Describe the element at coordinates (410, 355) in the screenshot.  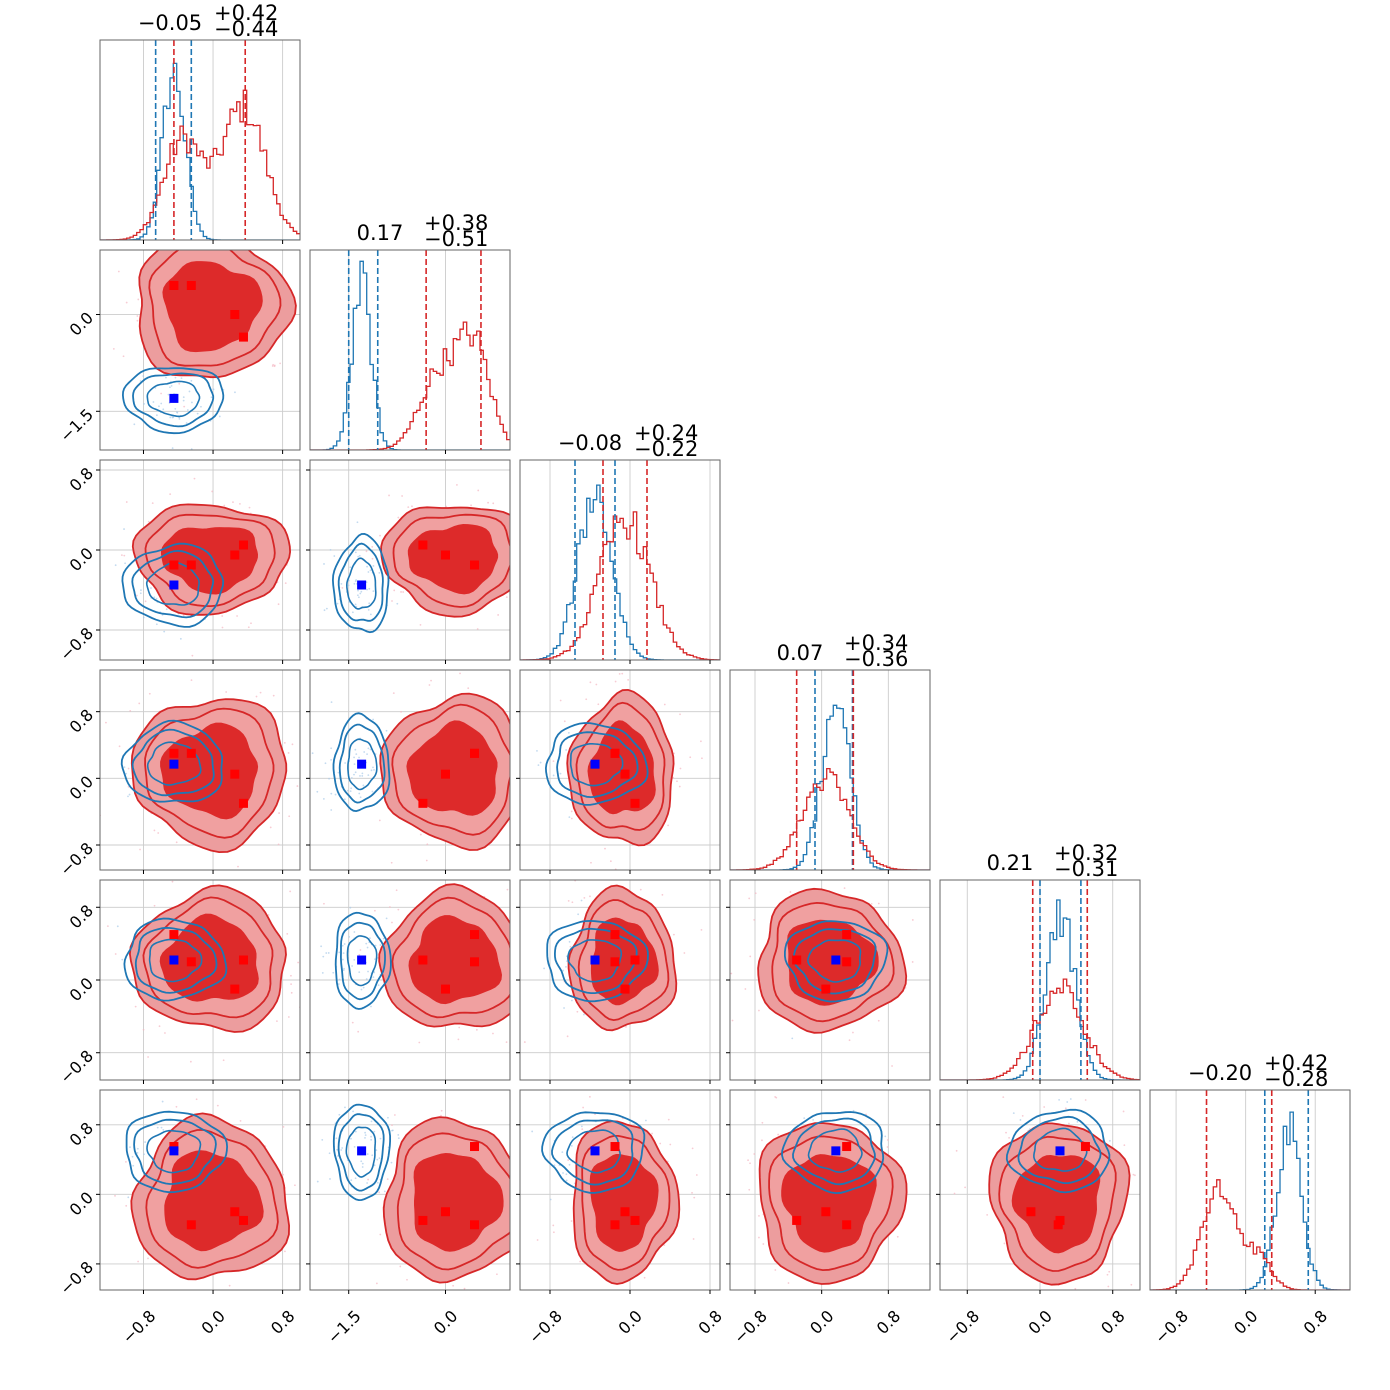
I see `blue-histogram` at that location.